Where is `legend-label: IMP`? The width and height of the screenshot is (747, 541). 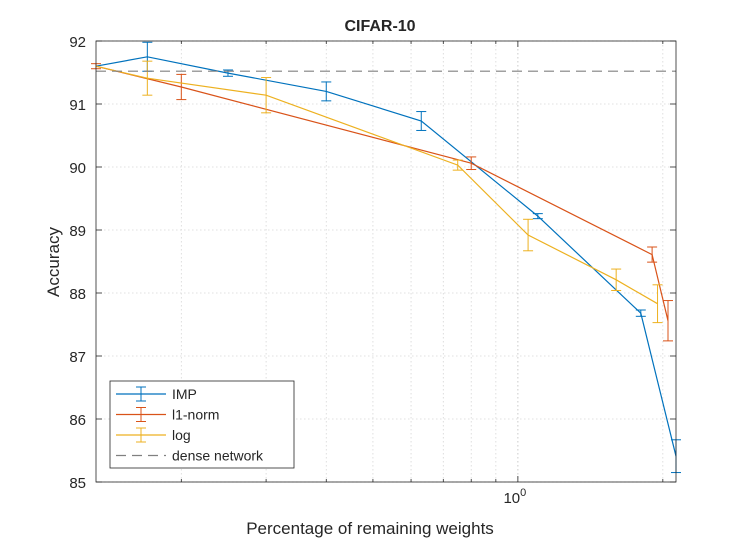 legend-label: IMP is located at coordinates (184, 394).